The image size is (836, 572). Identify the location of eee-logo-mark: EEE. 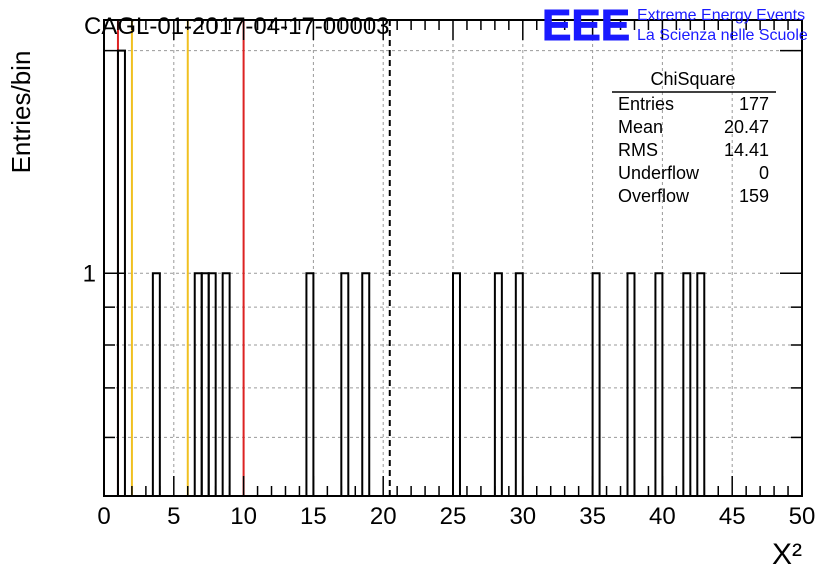
(586, 25).